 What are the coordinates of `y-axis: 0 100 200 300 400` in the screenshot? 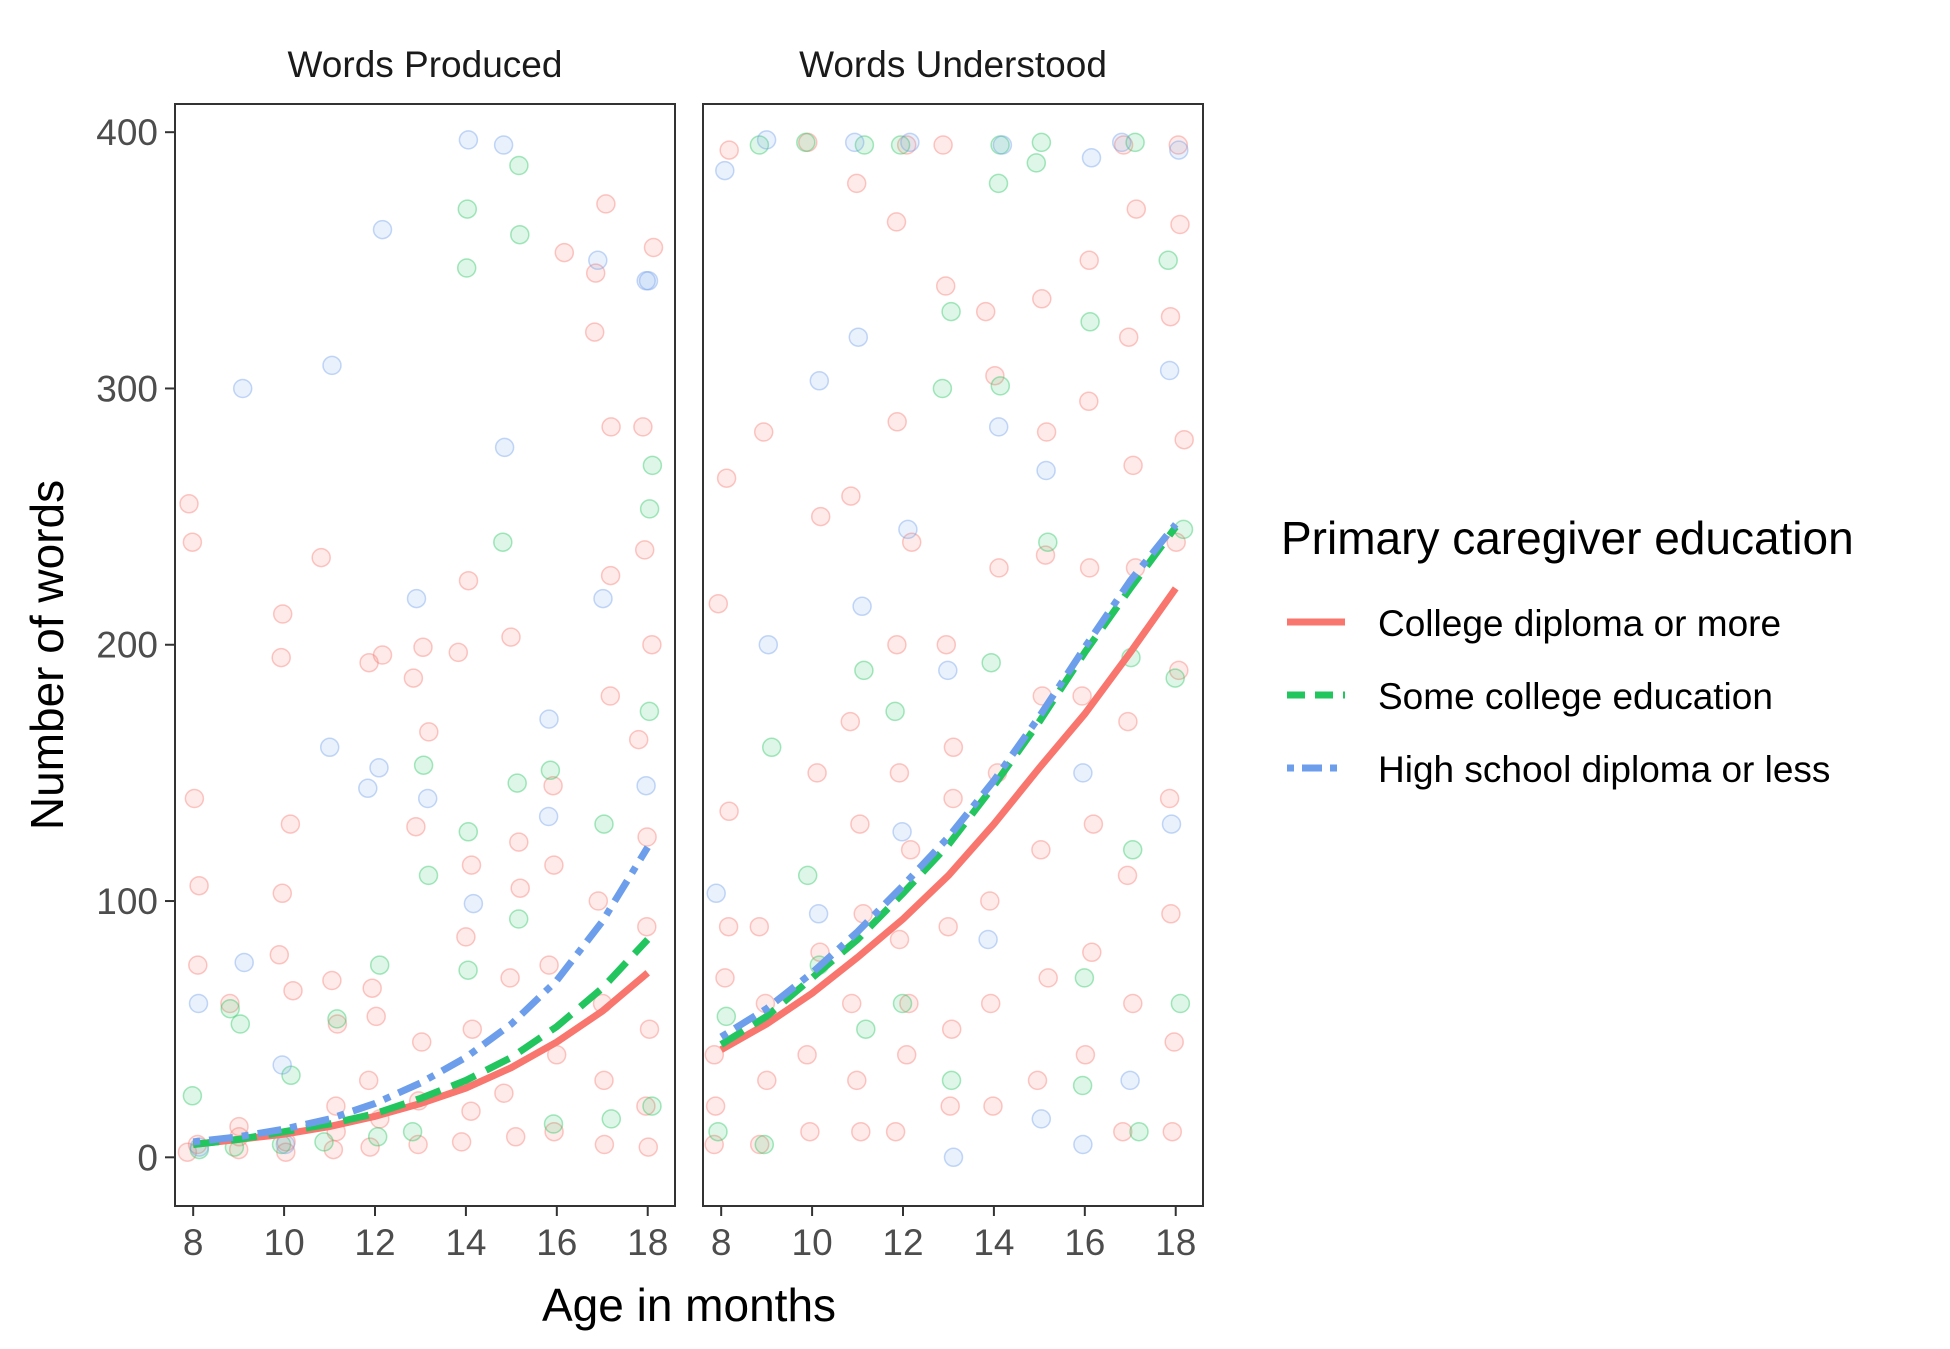 It's located at (135, 645).